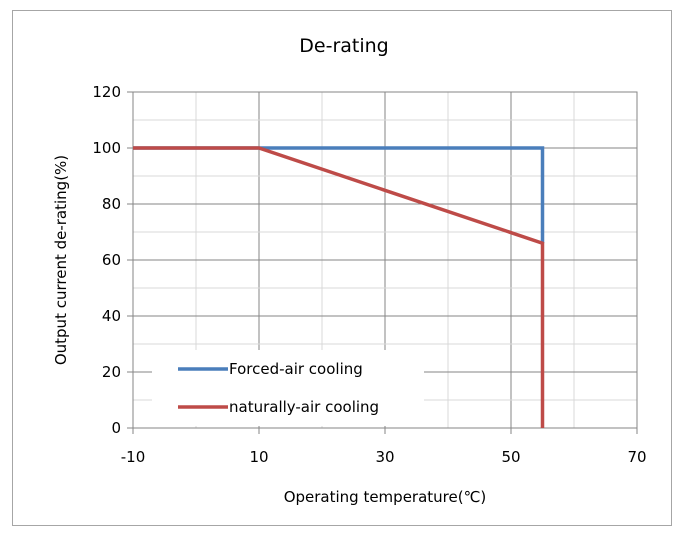  I want to click on legend-box, so click(288, 388).